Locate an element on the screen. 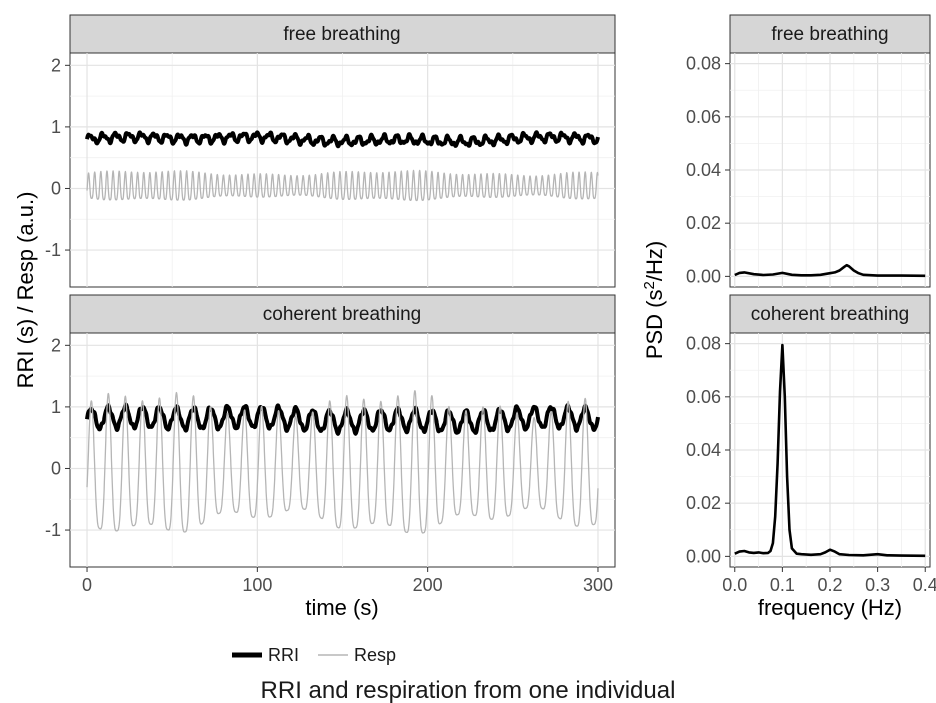  y-axis-title-left: RRI (s) / Resp (a.u.) is located at coordinates (25, 290).